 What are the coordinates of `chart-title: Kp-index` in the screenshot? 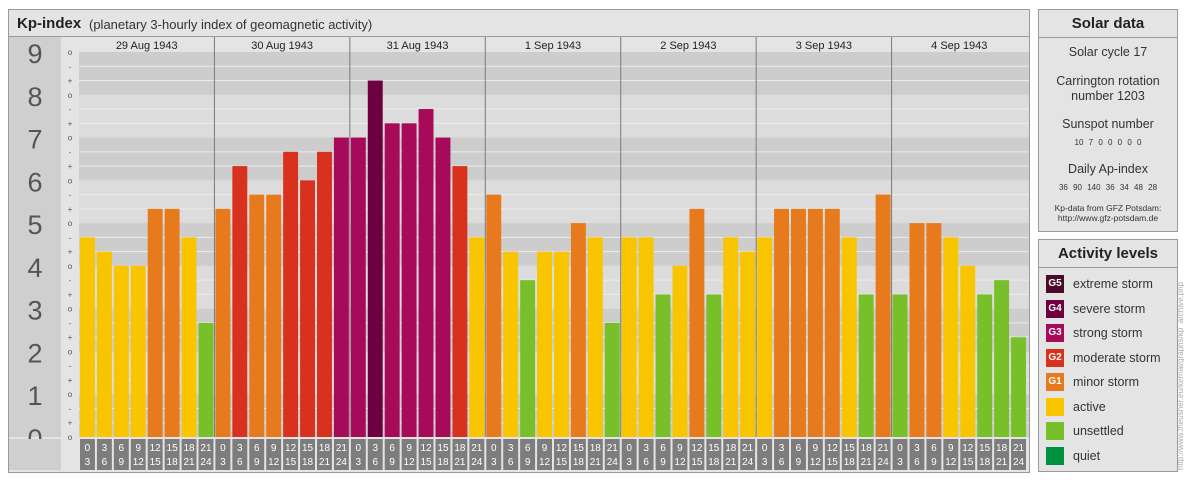 It's located at (49, 23).